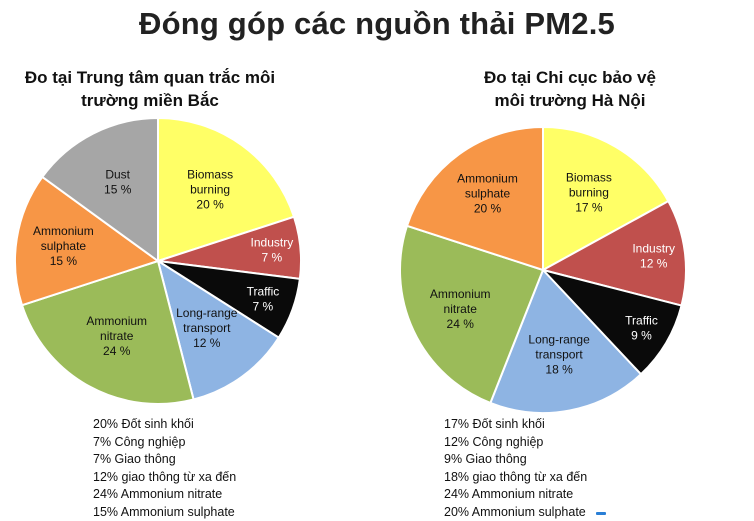 The height and width of the screenshot is (521, 754). I want to click on right-slice-name-ammonium-nitrate: nitrate, so click(461, 309).